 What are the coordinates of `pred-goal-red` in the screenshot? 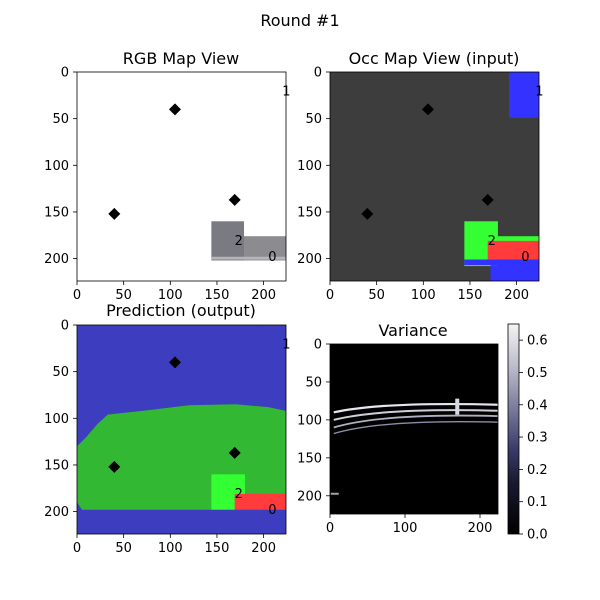 It's located at (260, 503).